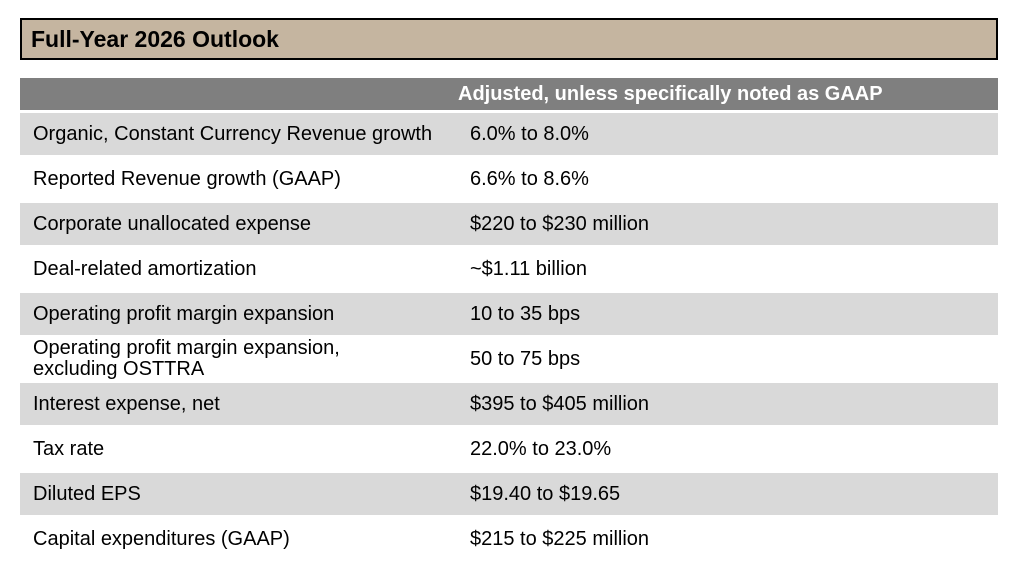 This screenshot has width=1024, height=565. What do you see at coordinates (525, 313) in the screenshot?
I see `row-value: 10 to 35 bps` at bounding box center [525, 313].